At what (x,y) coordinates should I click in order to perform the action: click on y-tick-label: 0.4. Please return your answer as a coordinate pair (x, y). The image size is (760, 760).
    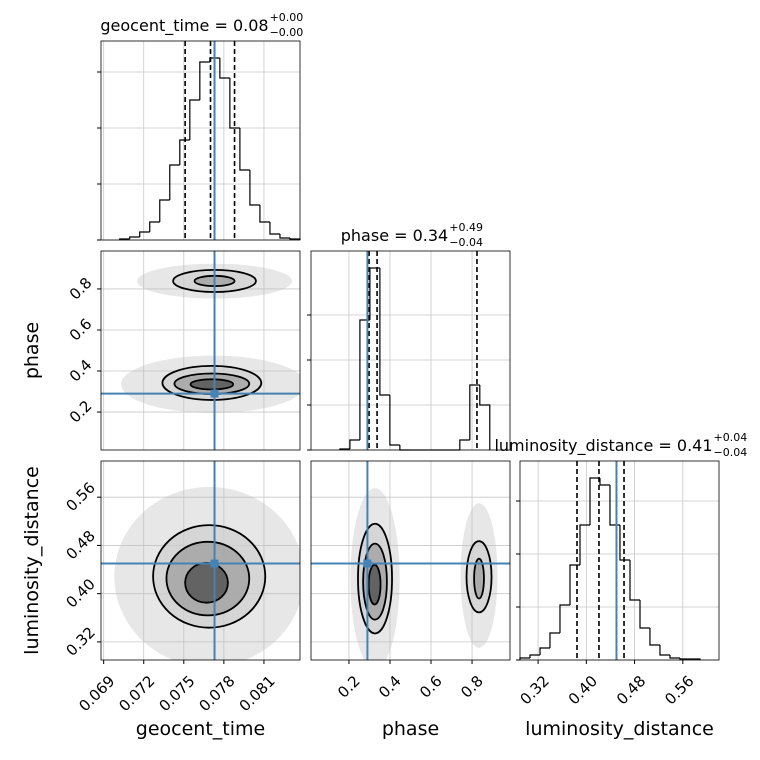
    Looking at the image, I should click on (81, 371).